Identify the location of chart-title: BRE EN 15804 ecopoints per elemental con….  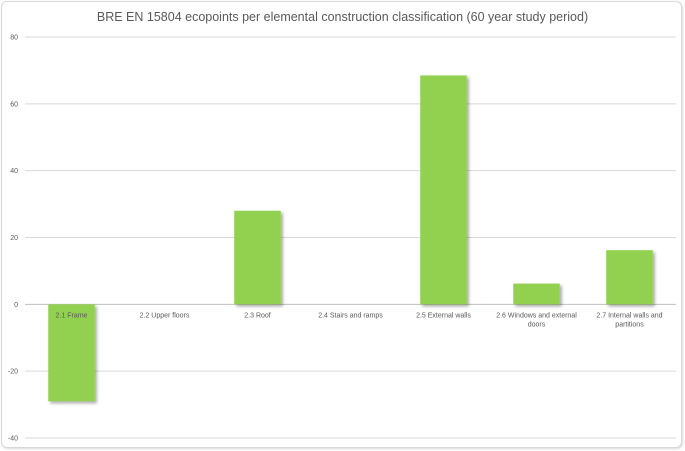
(342, 17).